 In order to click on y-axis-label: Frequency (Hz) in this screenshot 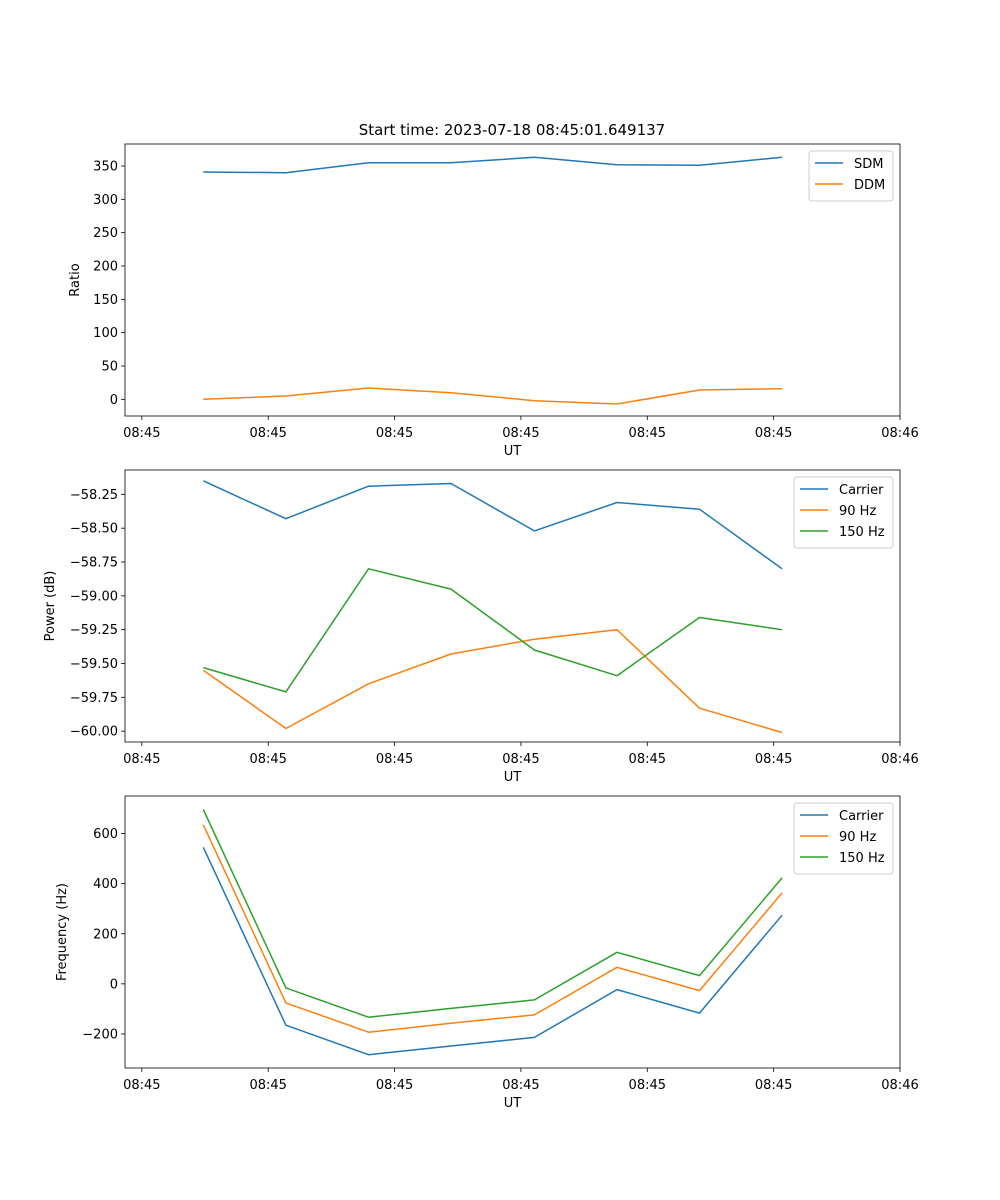, I will do `click(62, 932)`.